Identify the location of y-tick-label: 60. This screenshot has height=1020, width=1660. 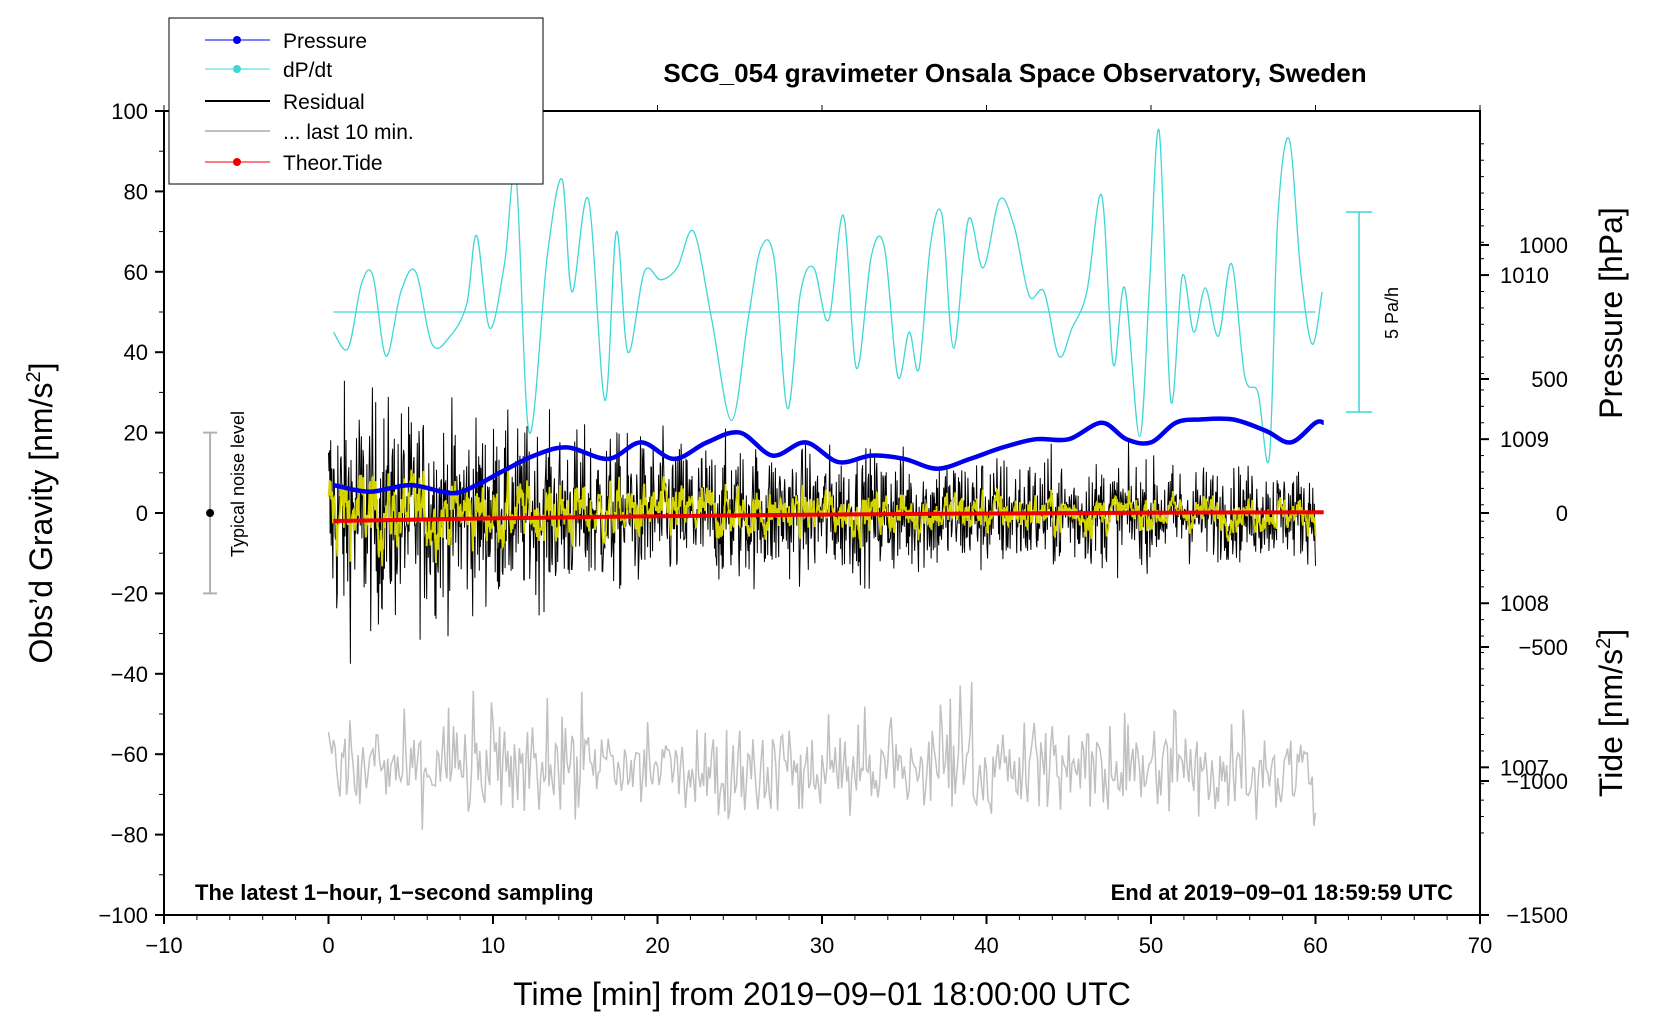
(136, 272).